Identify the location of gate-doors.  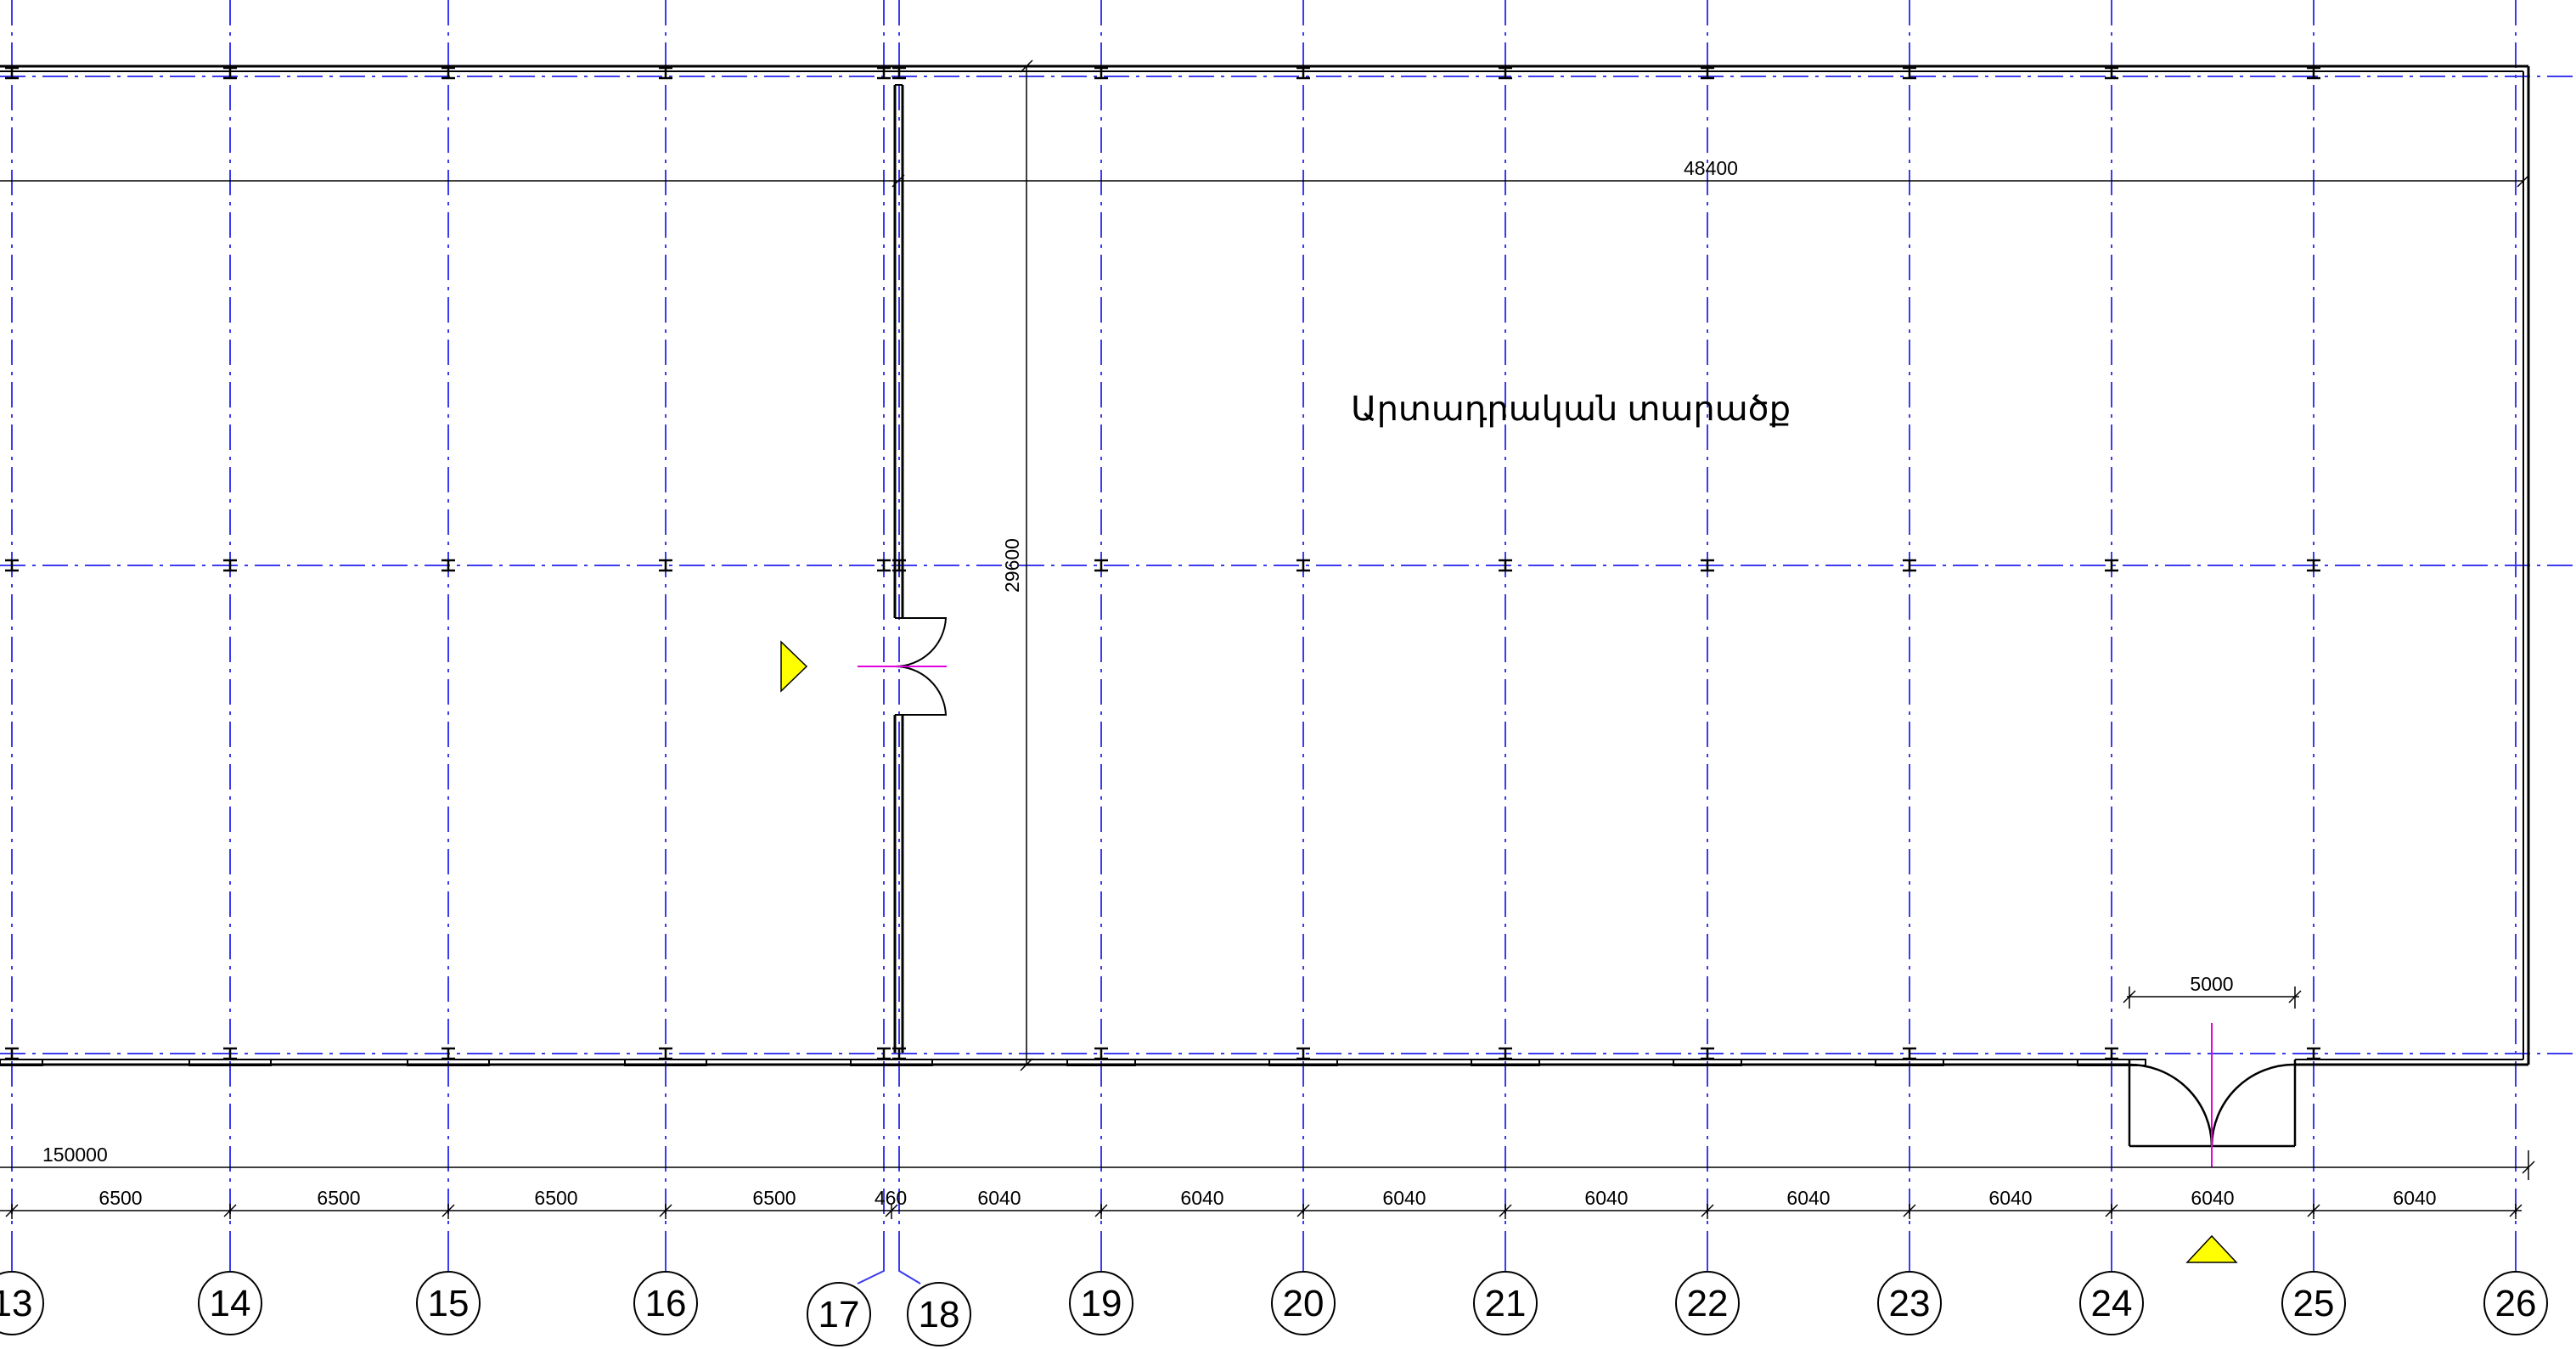
(2212, 1095).